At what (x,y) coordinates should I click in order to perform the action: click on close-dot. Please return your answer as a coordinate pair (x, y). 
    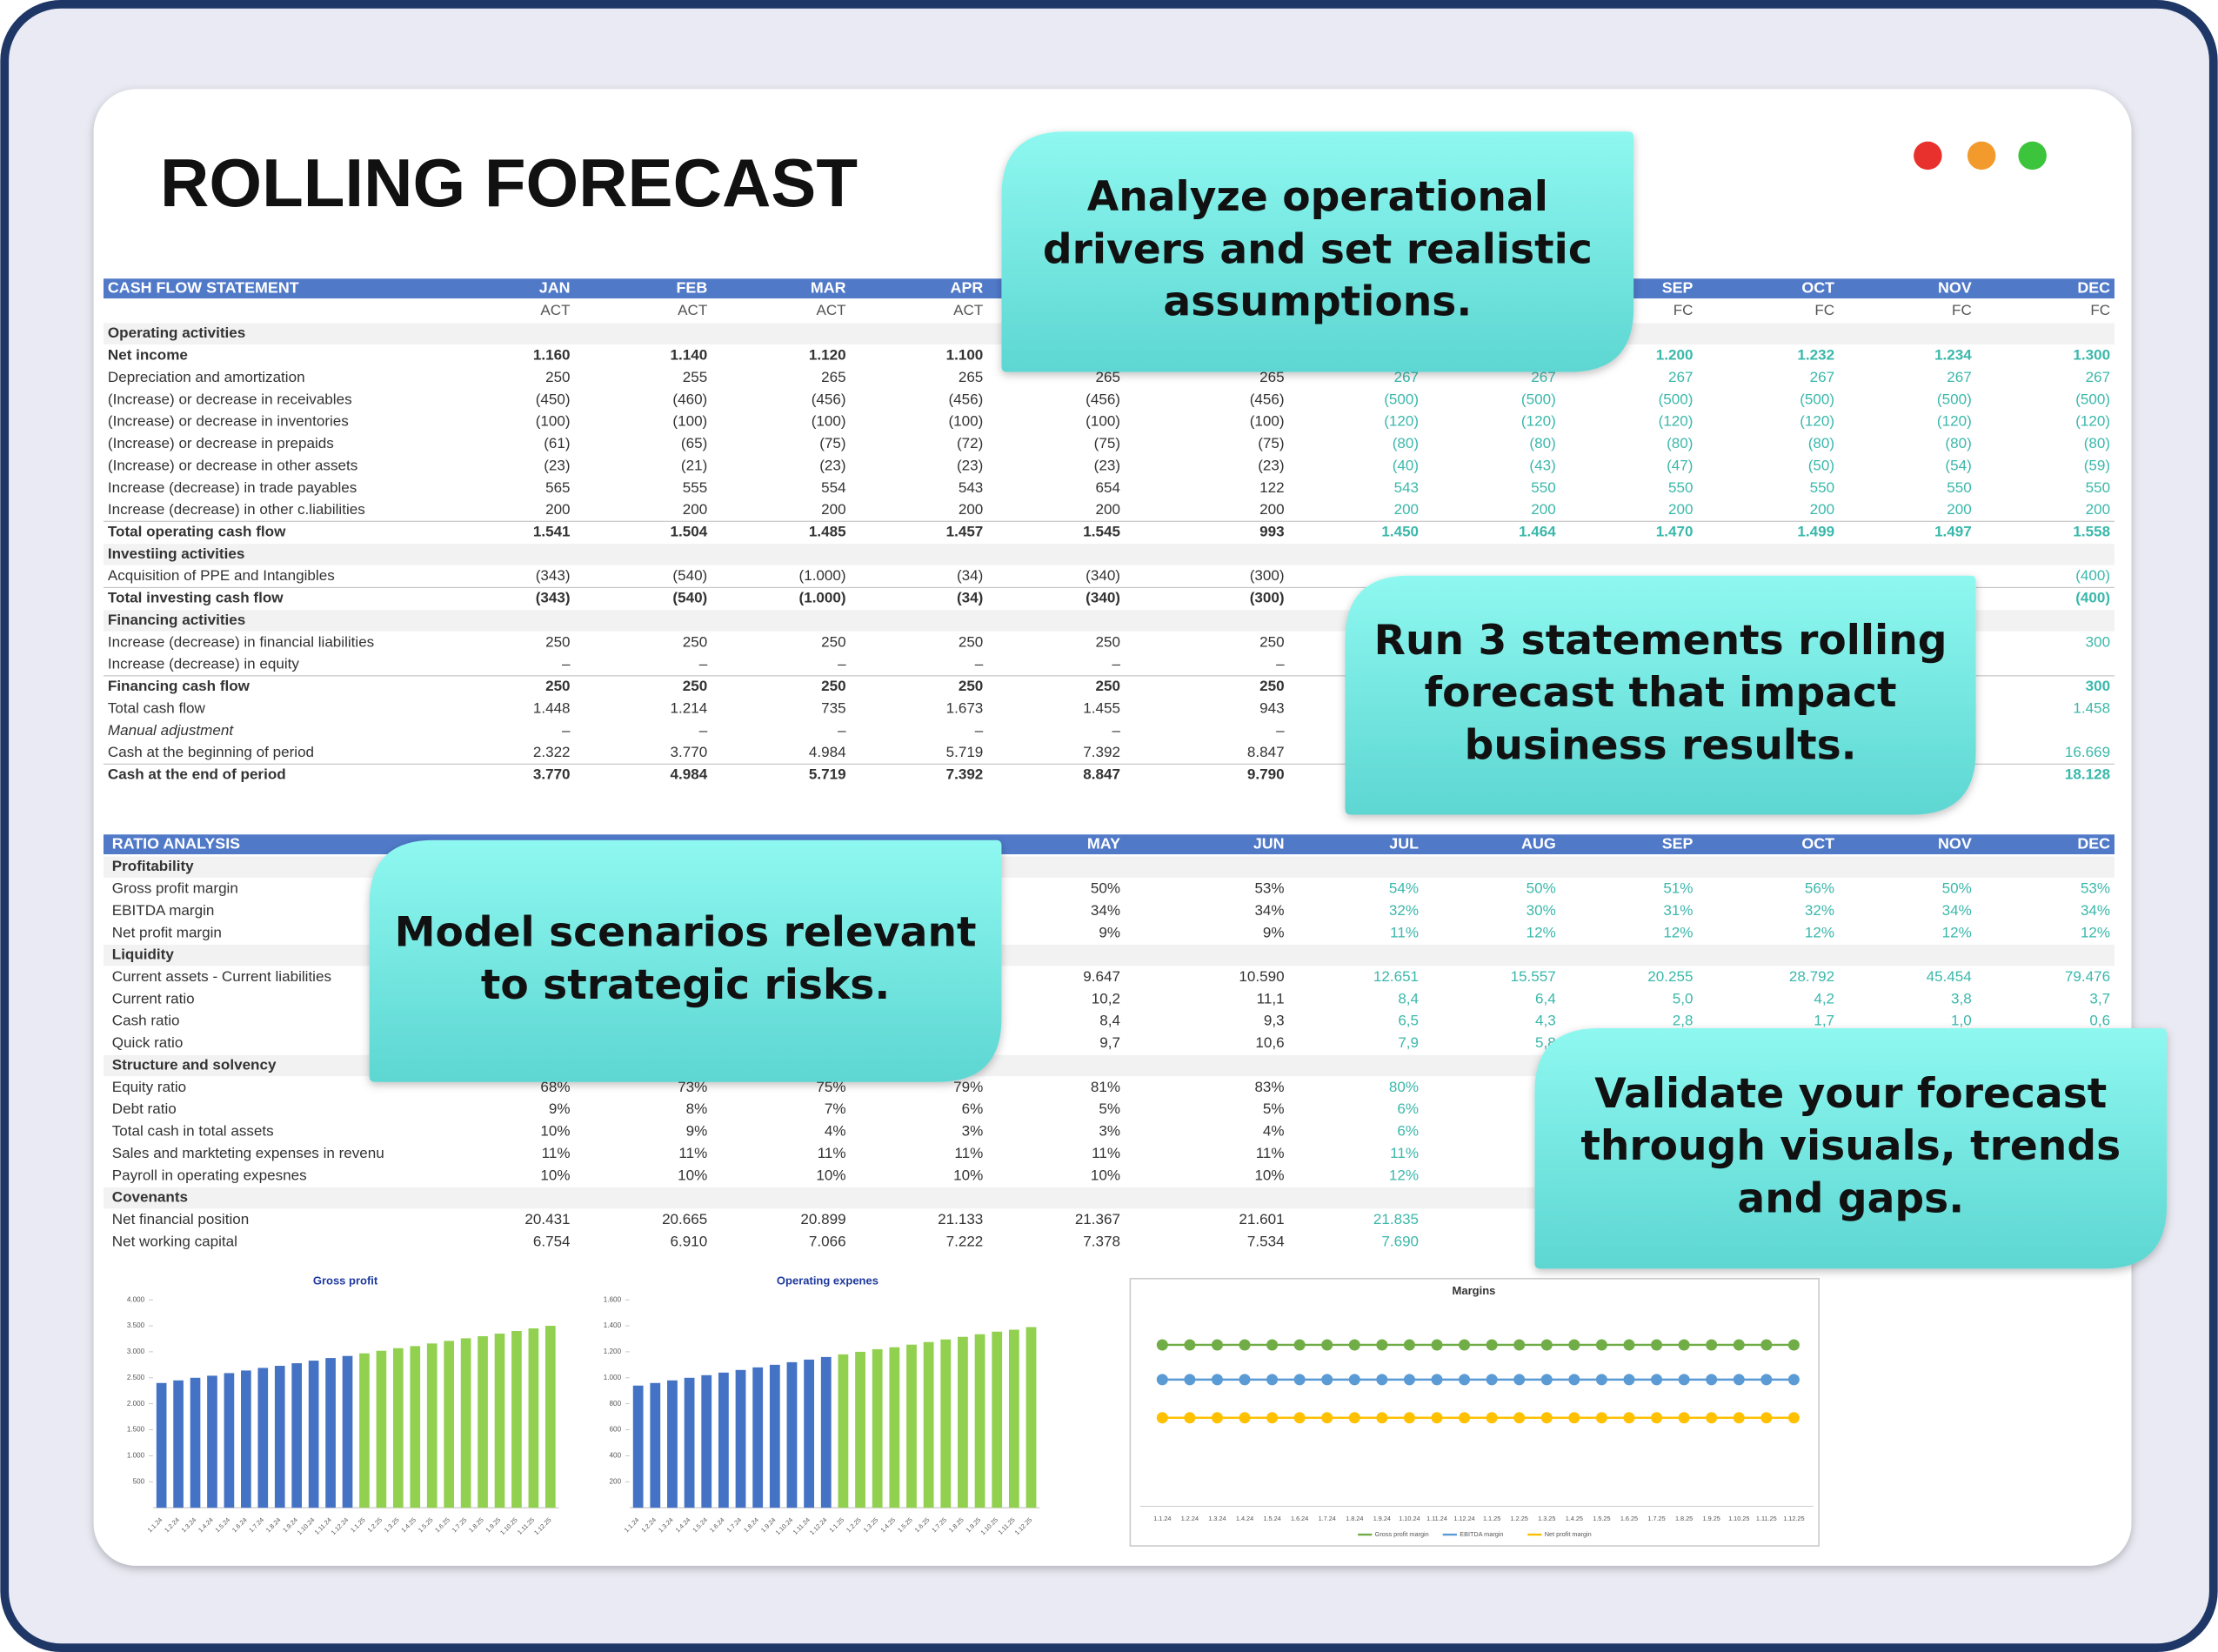
    Looking at the image, I should click on (1928, 156).